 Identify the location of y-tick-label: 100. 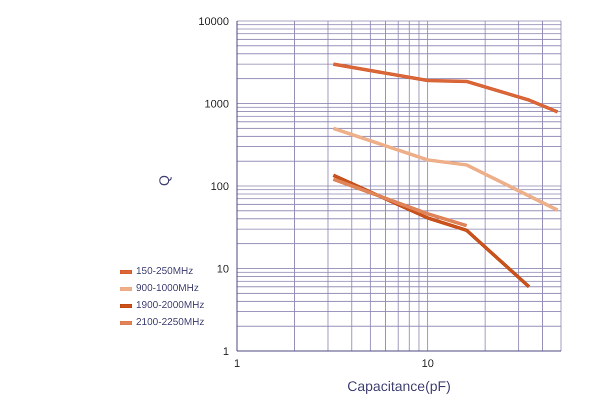
(219, 186).